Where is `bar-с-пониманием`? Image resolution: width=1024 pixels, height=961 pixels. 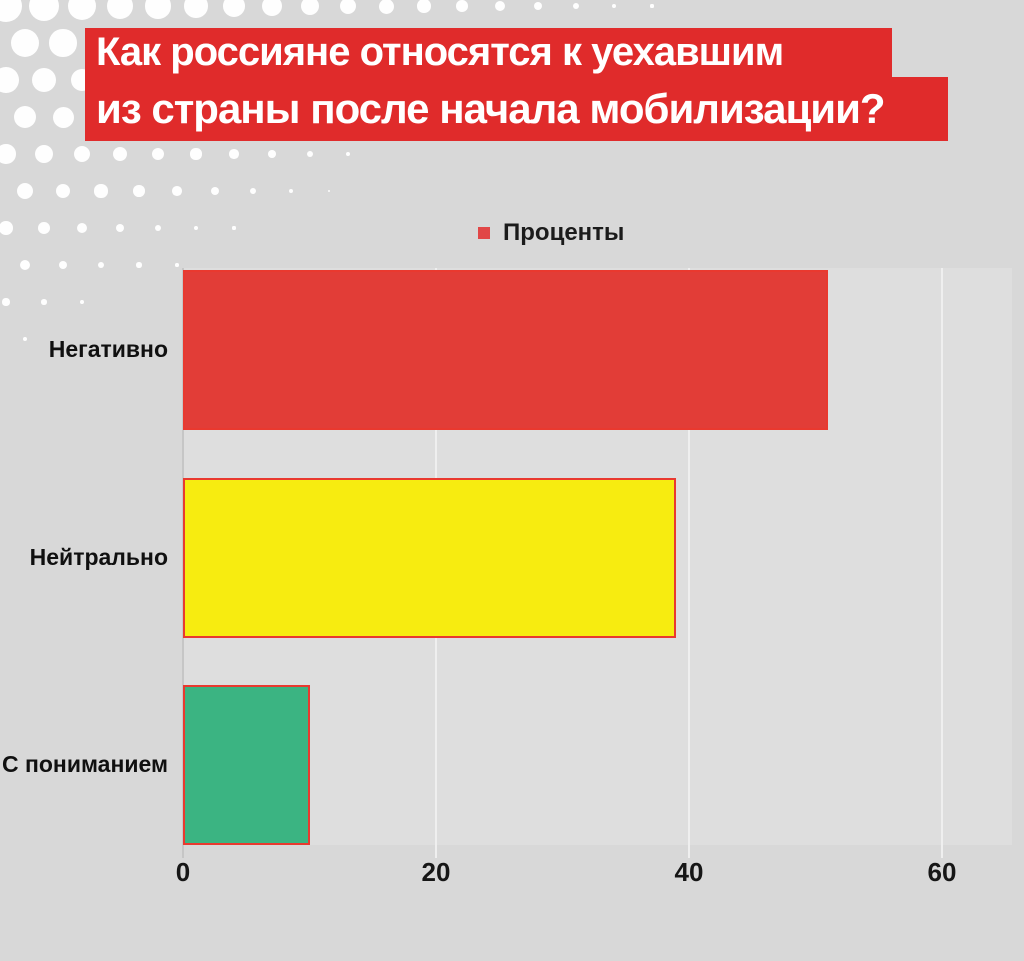
bar-с-пониманием is located at coordinates (246, 765).